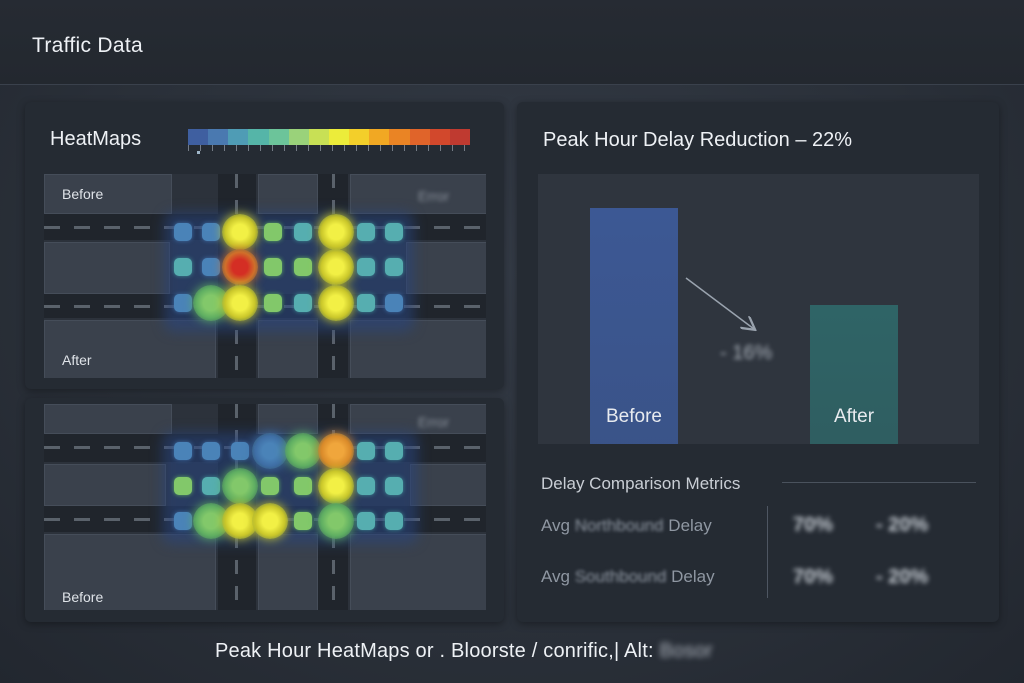  I want to click on map-label-after: After, so click(77, 360).